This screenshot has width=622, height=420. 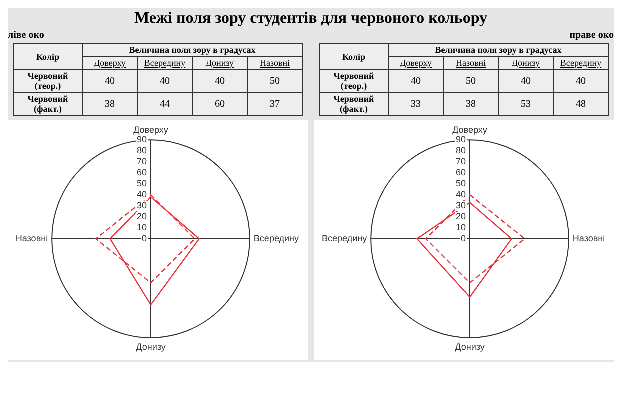 I want to click on chart-title: ліве око, so click(x=27, y=35).